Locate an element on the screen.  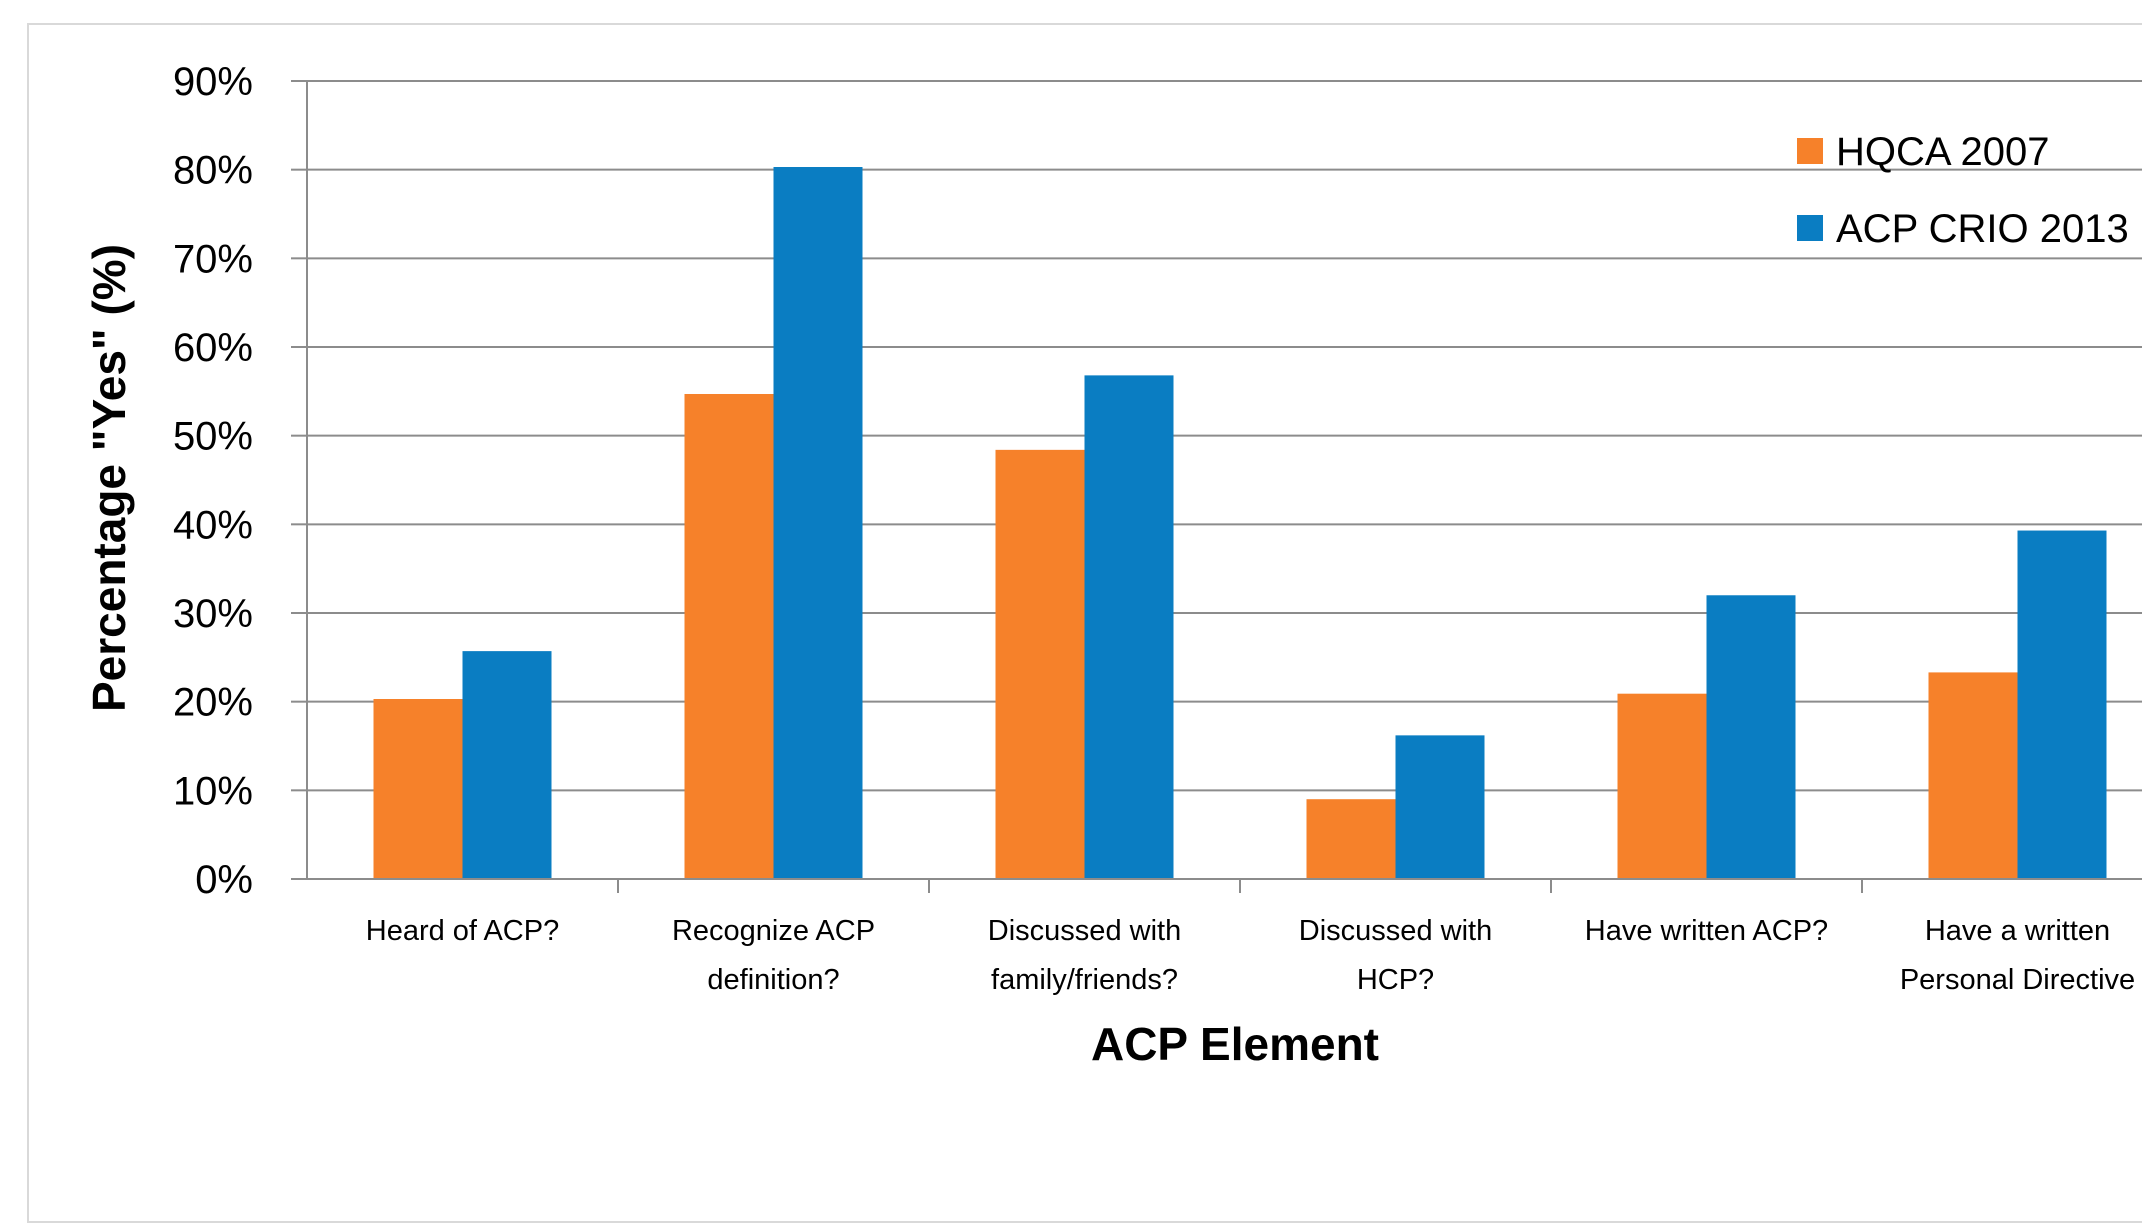
y-tick-label: 80% is located at coordinates (213, 171).